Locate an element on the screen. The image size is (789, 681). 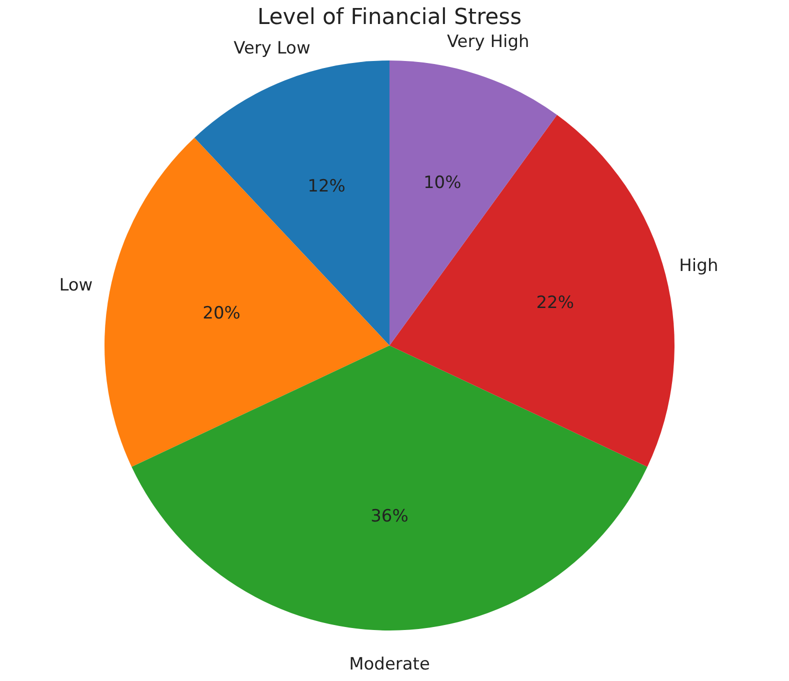
slice-label: Very Low is located at coordinates (272, 48).